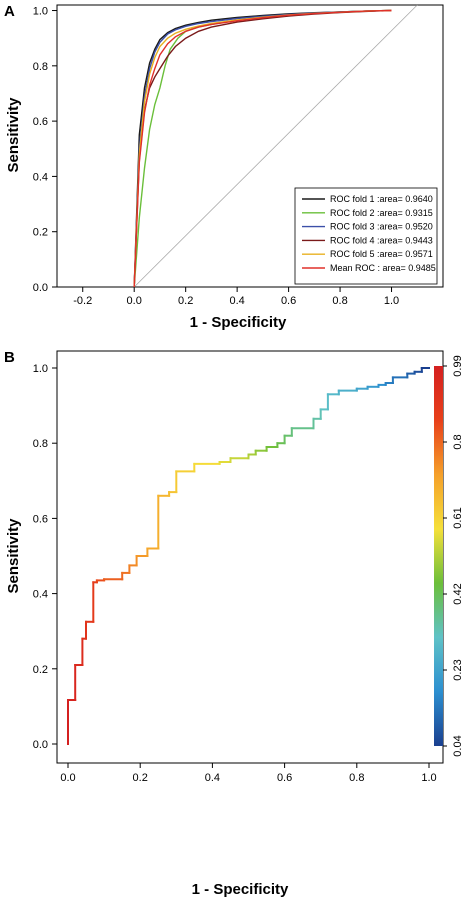  What do you see at coordinates (339, 301) in the screenshot?
I see `panel-a-xtick-label: 0.8` at bounding box center [339, 301].